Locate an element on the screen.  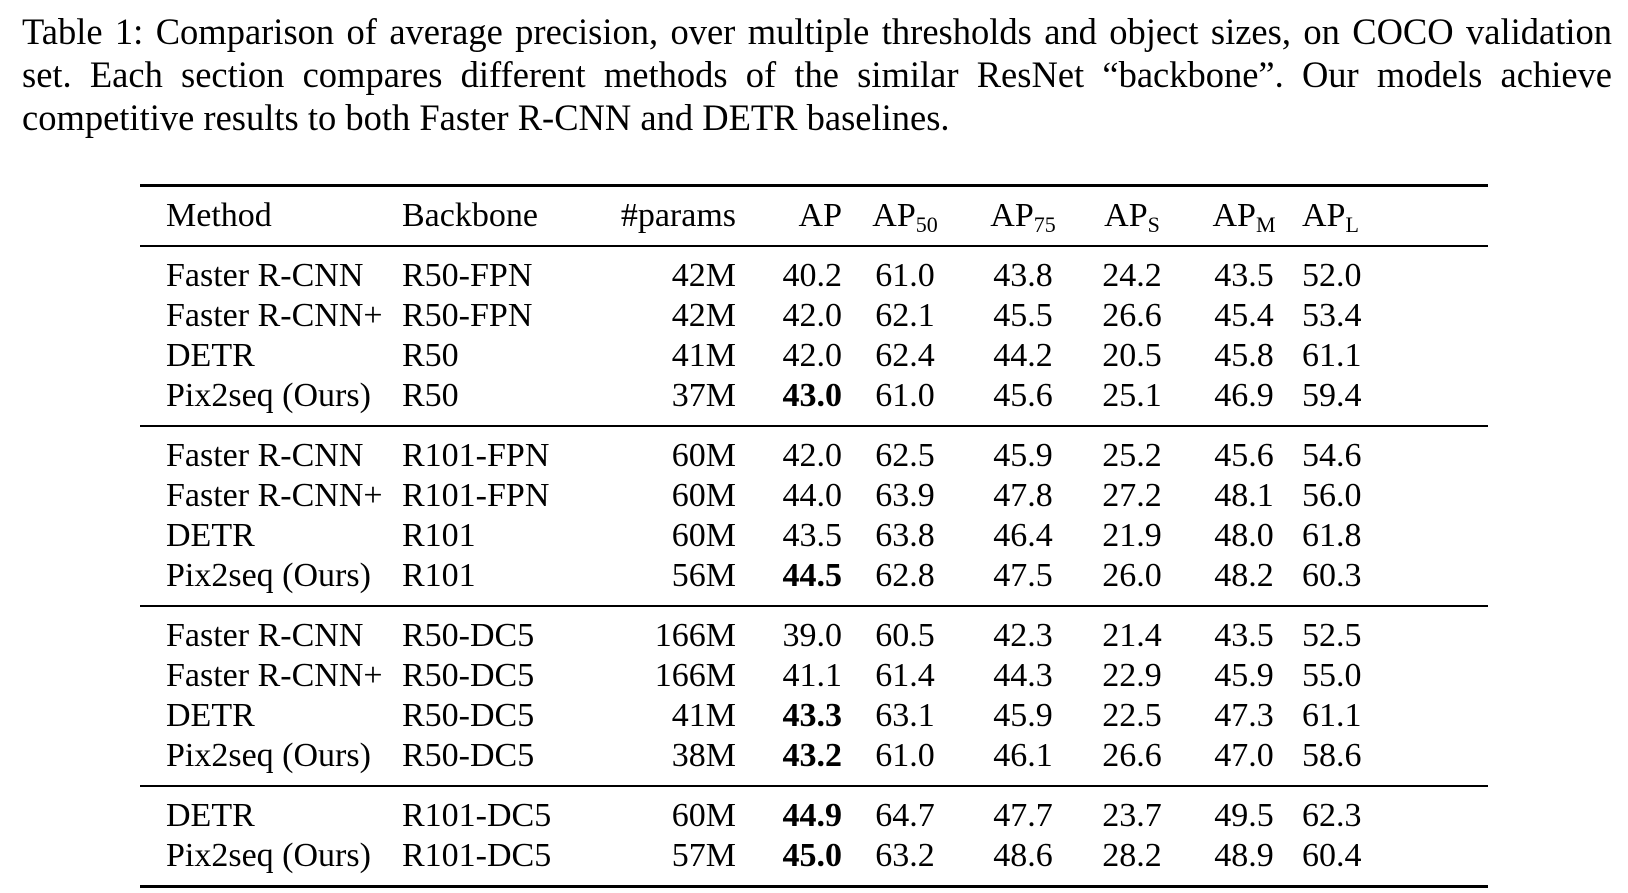
cell-aps: 23.7 is located at coordinates (1132, 815).